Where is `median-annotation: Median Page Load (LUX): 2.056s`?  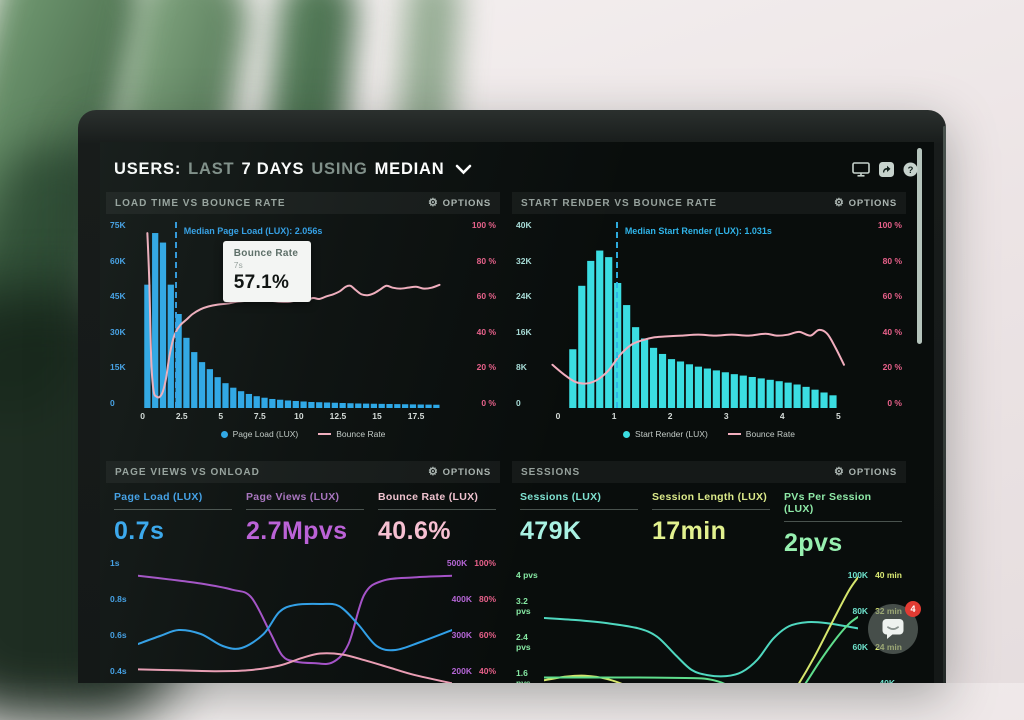
median-annotation: Median Page Load (LUX): 2.056s is located at coordinates (253, 231).